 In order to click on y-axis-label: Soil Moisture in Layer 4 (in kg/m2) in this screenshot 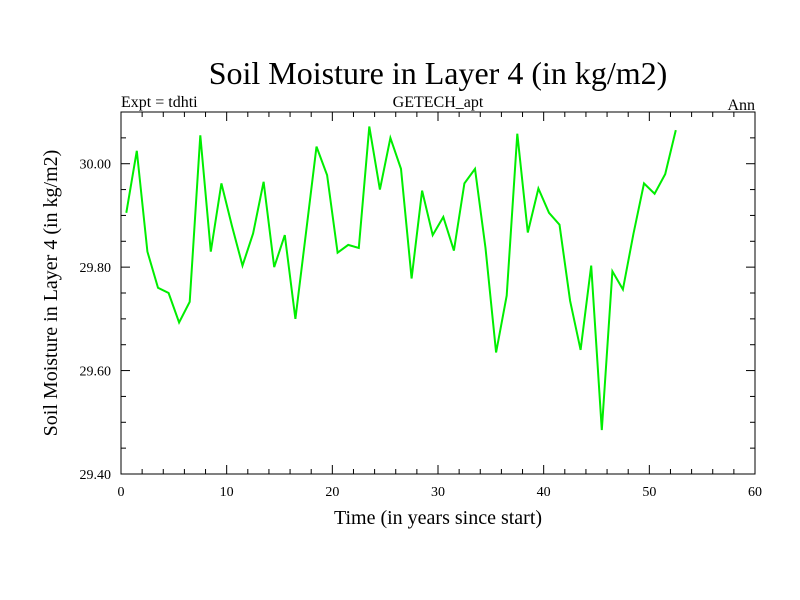, I will do `click(51, 293)`.